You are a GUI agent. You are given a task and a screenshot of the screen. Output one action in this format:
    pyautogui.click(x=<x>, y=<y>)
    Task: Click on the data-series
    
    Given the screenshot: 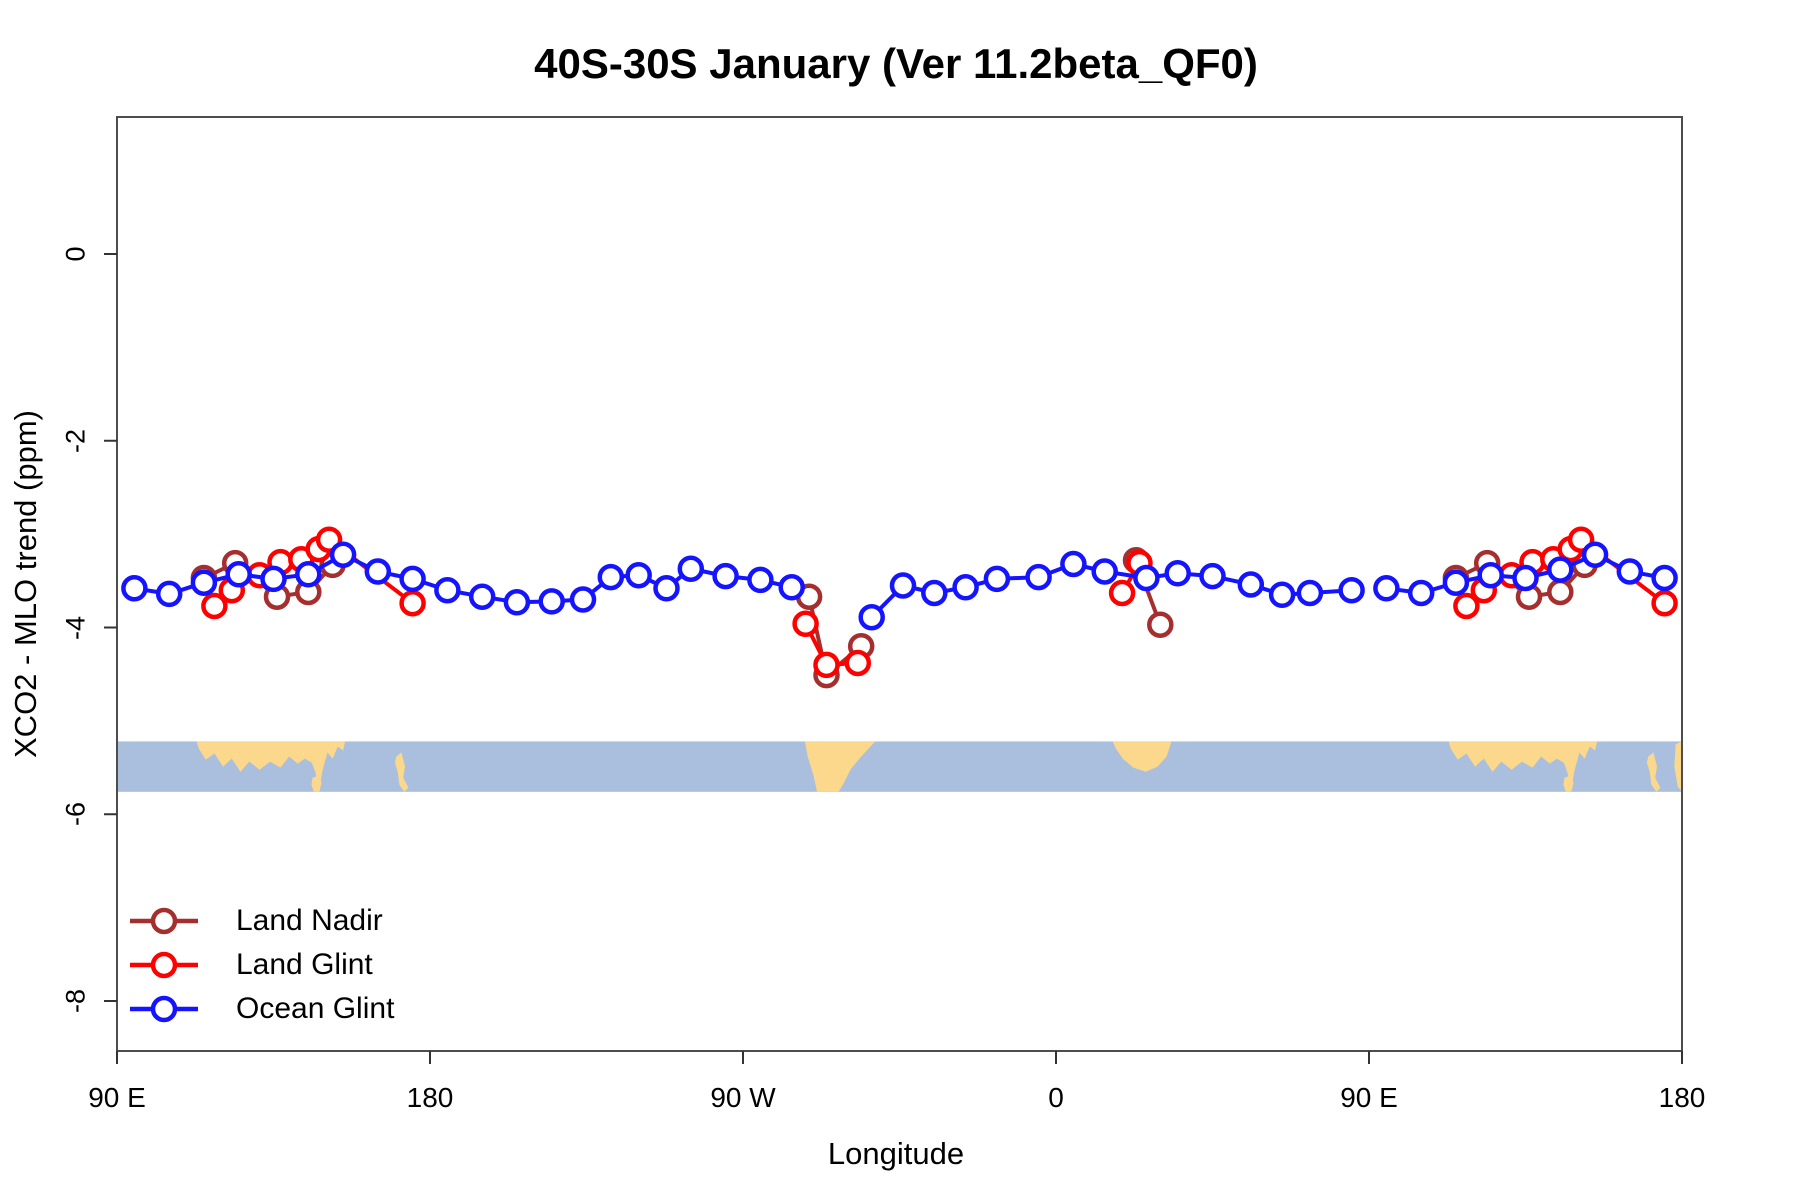 What is the action you would take?
    pyautogui.click(x=899, y=607)
    